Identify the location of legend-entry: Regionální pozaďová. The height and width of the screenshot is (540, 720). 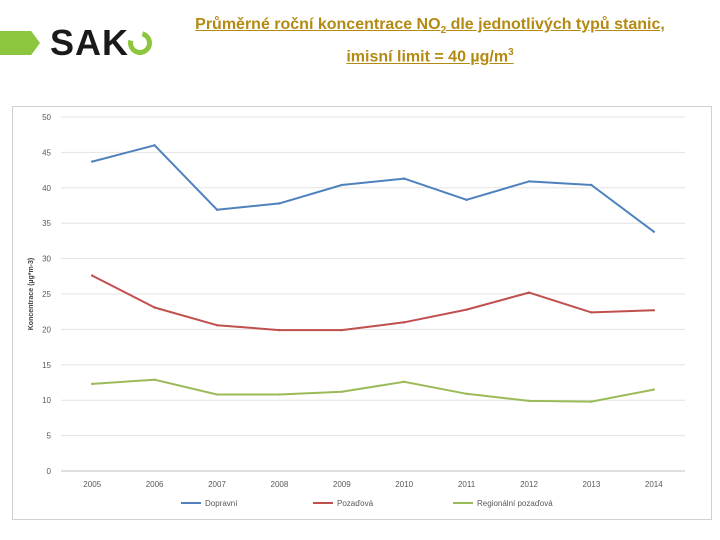
(515, 503).